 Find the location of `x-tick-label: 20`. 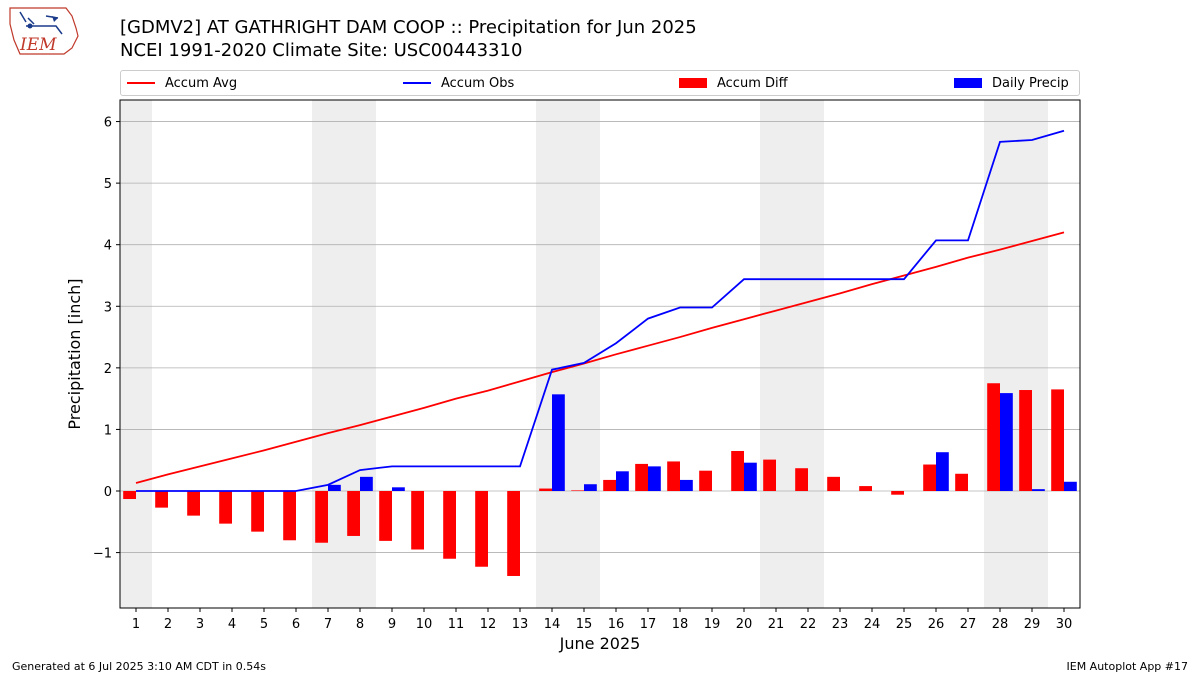

x-tick-label: 20 is located at coordinates (744, 624).